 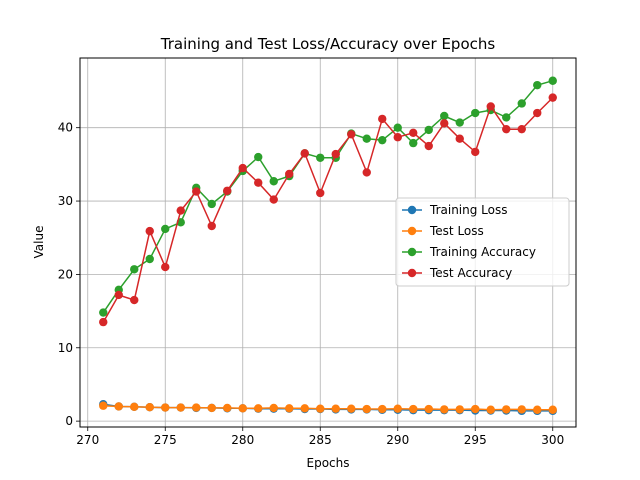 What do you see at coordinates (65, 274) in the screenshot?
I see `y-tick-label: 20` at bounding box center [65, 274].